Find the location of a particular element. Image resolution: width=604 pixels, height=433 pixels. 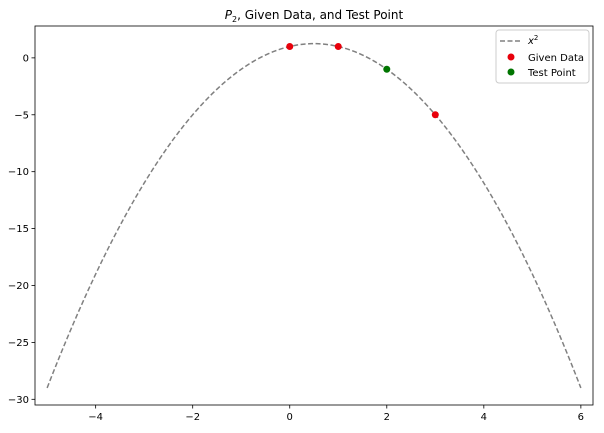

chart-title-subscript: 2 is located at coordinates (234, 19).